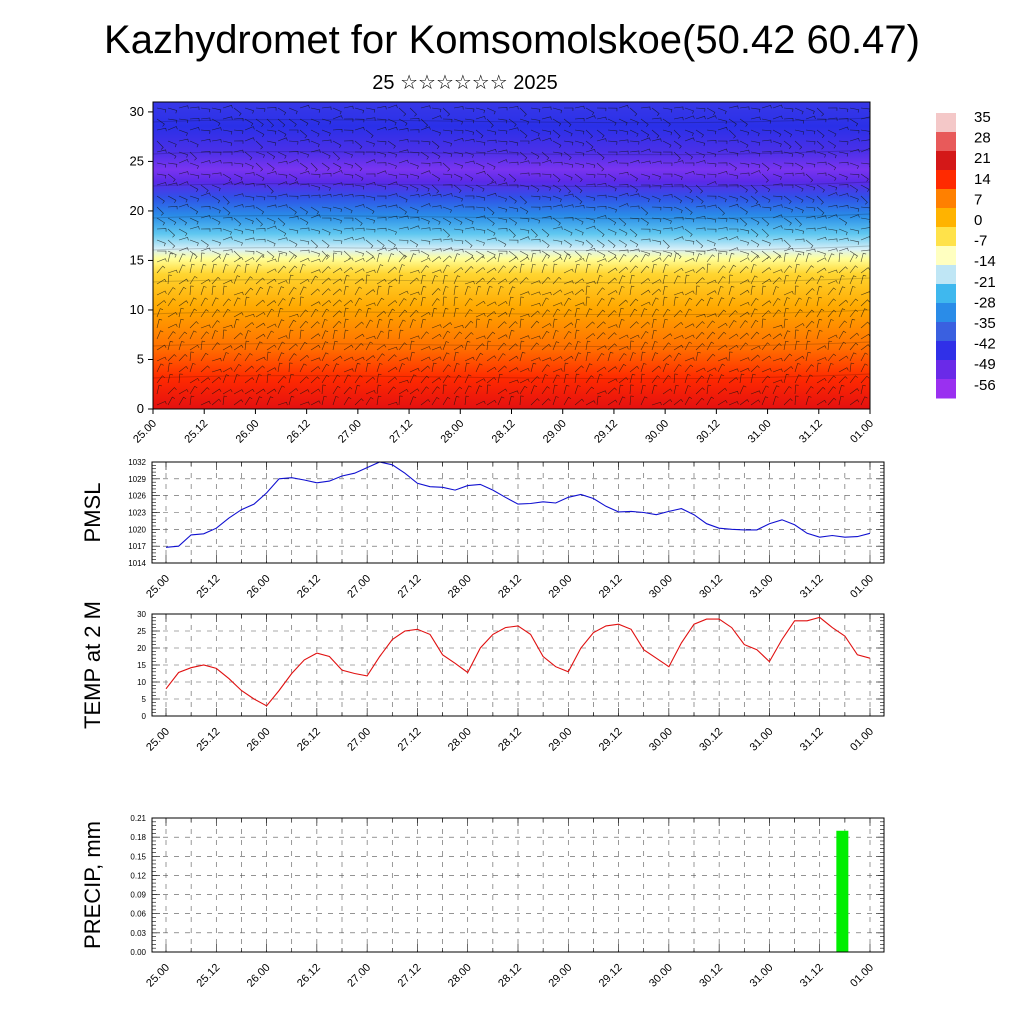 This screenshot has width=1024, height=1024. Describe the element at coordinates (606, 432) in the screenshot. I see `x-tick-label: 29.12` at that location.